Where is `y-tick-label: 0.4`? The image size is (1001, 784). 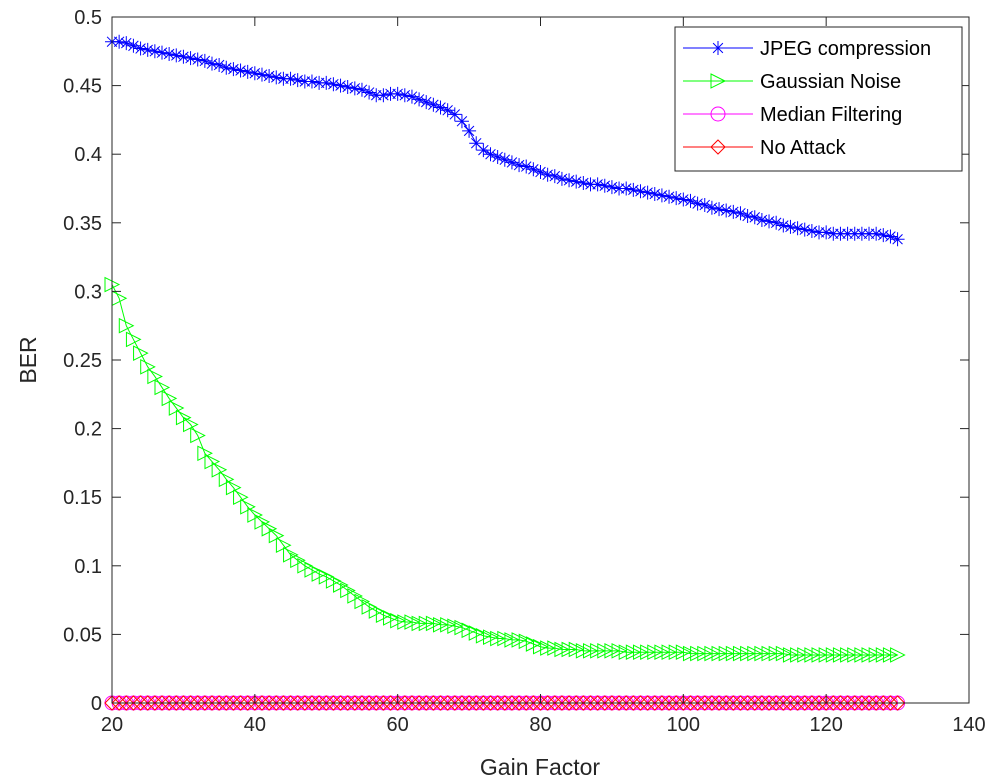 y-tick-label: 0.4 is located at coordinates (88, 155).